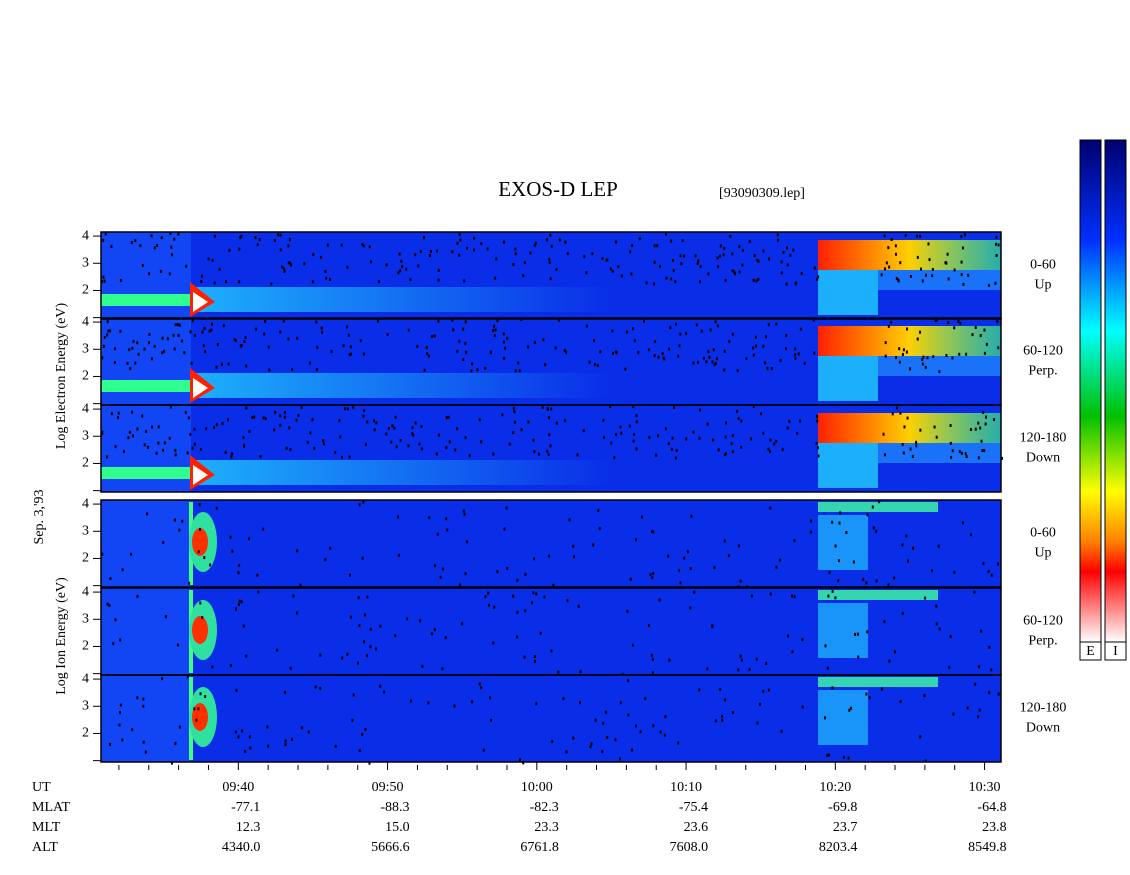 This screenshot has height=875, width=1130. I want to click on low-energy-fade, so click(400, 299).